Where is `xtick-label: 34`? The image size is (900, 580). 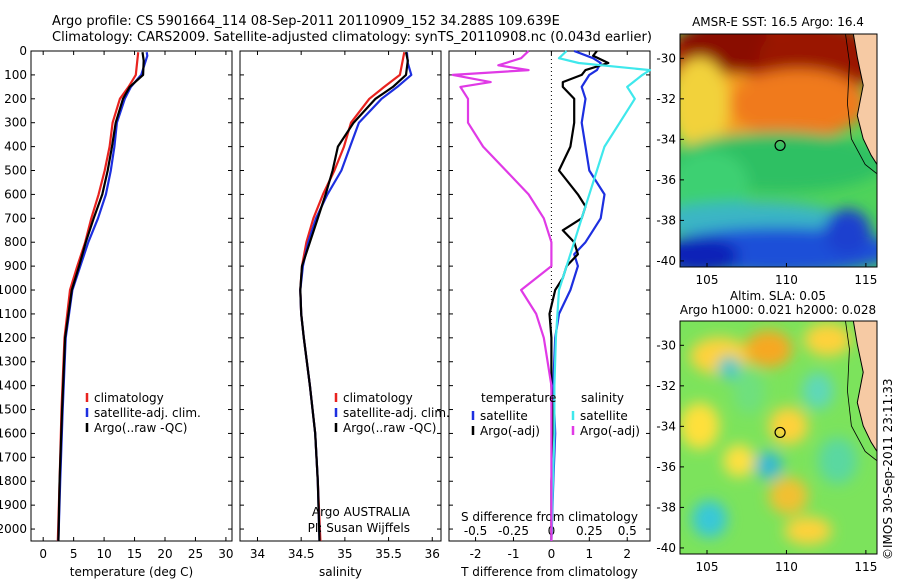
xtick-label: 34 is located at coordinates (257, 554).